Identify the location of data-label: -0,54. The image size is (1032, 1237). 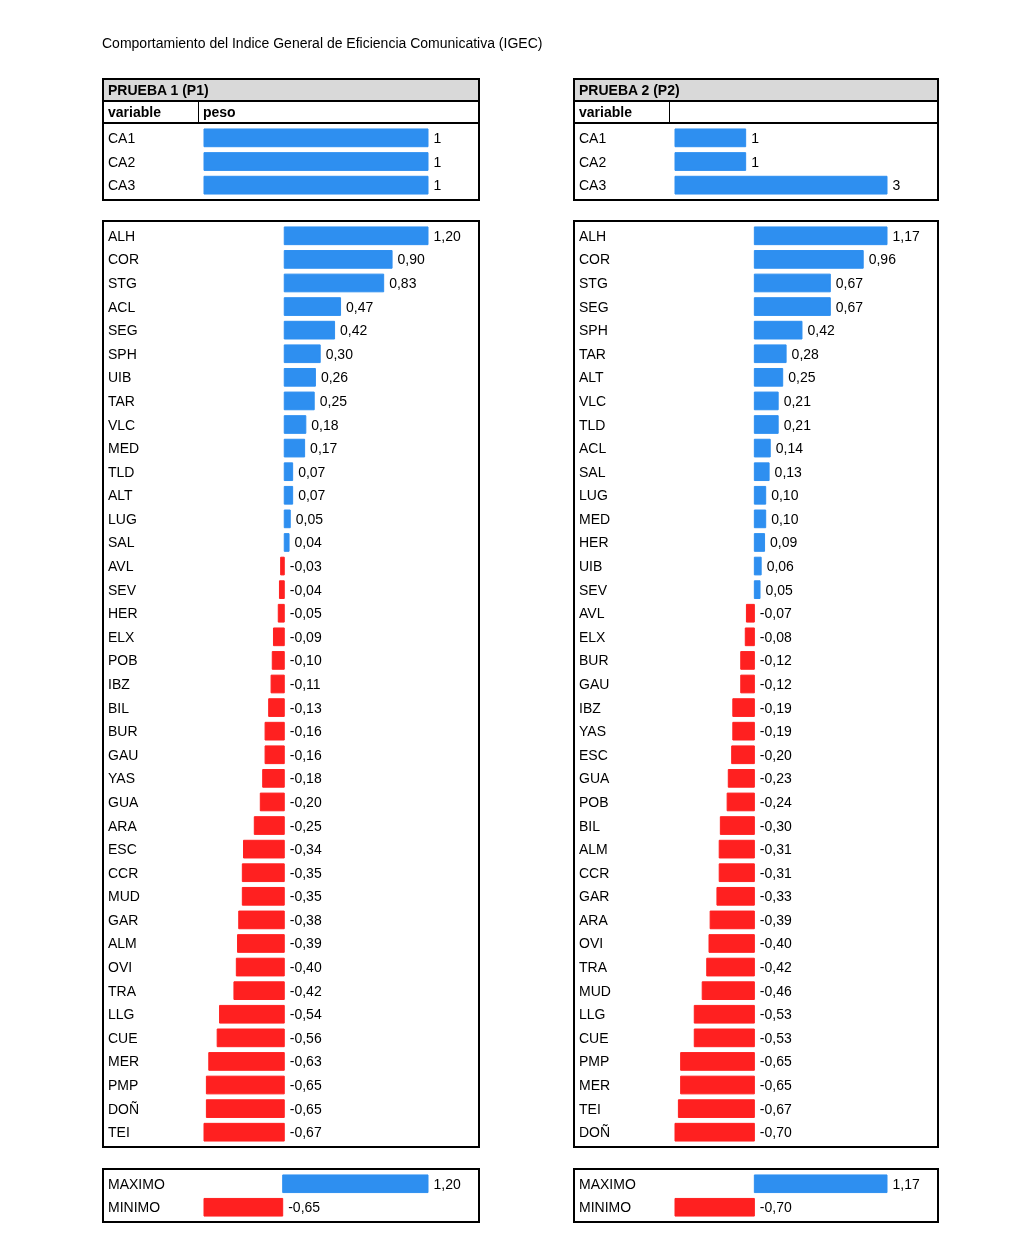
(305, 1014).